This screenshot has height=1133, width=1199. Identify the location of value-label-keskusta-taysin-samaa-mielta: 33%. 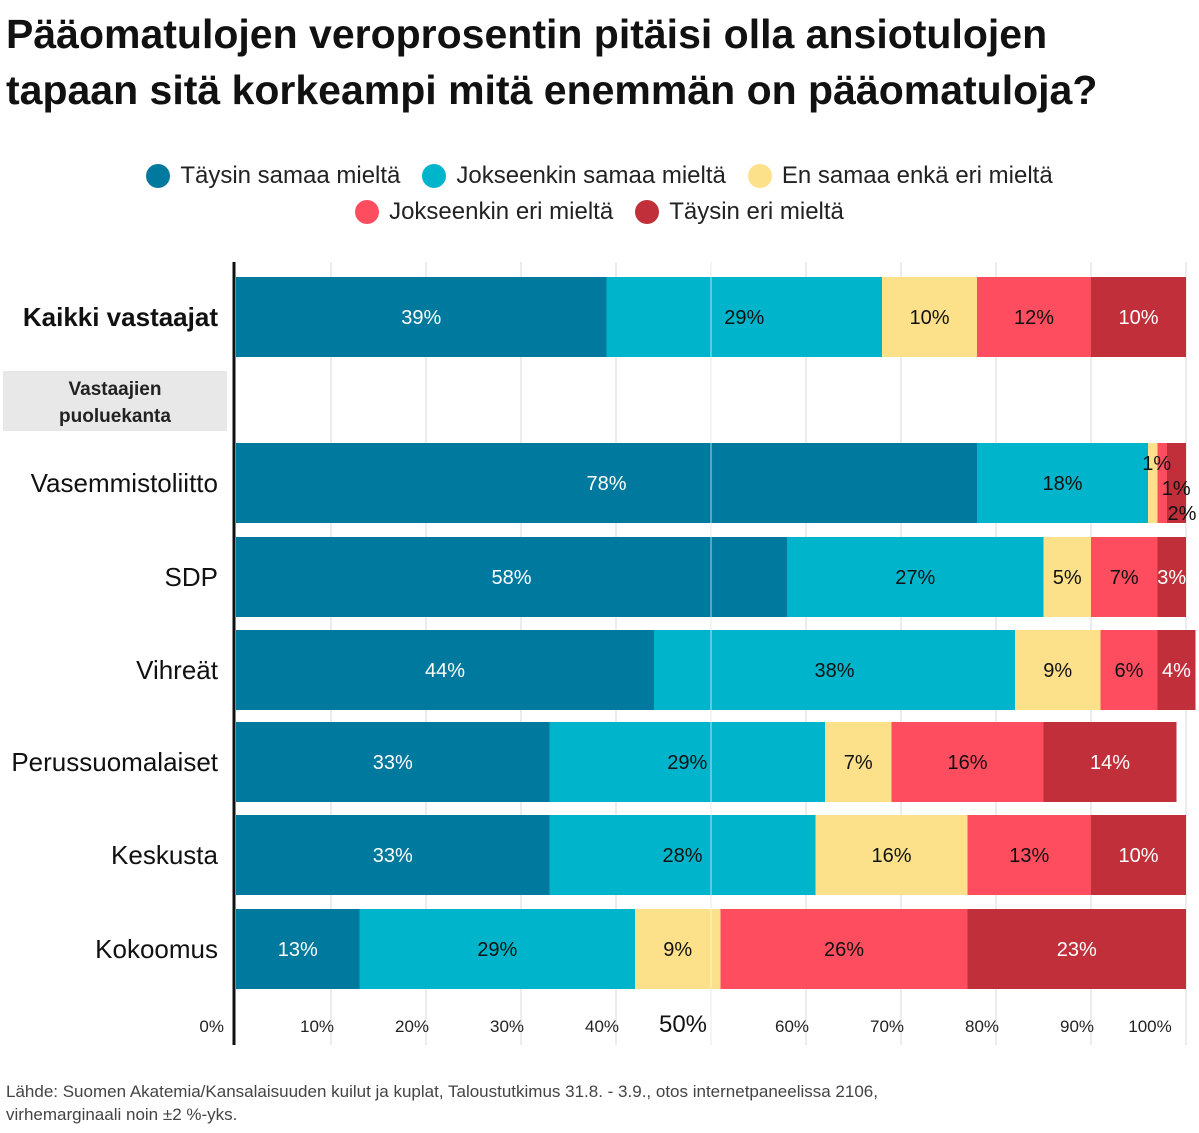
(393, 856).